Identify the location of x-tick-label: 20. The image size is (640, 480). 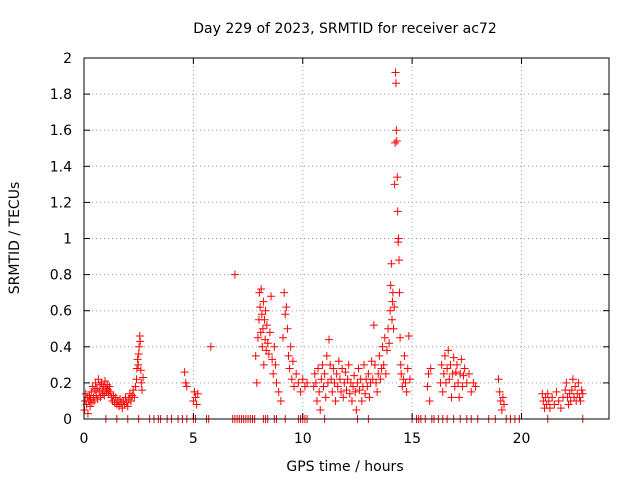
(522, 439).